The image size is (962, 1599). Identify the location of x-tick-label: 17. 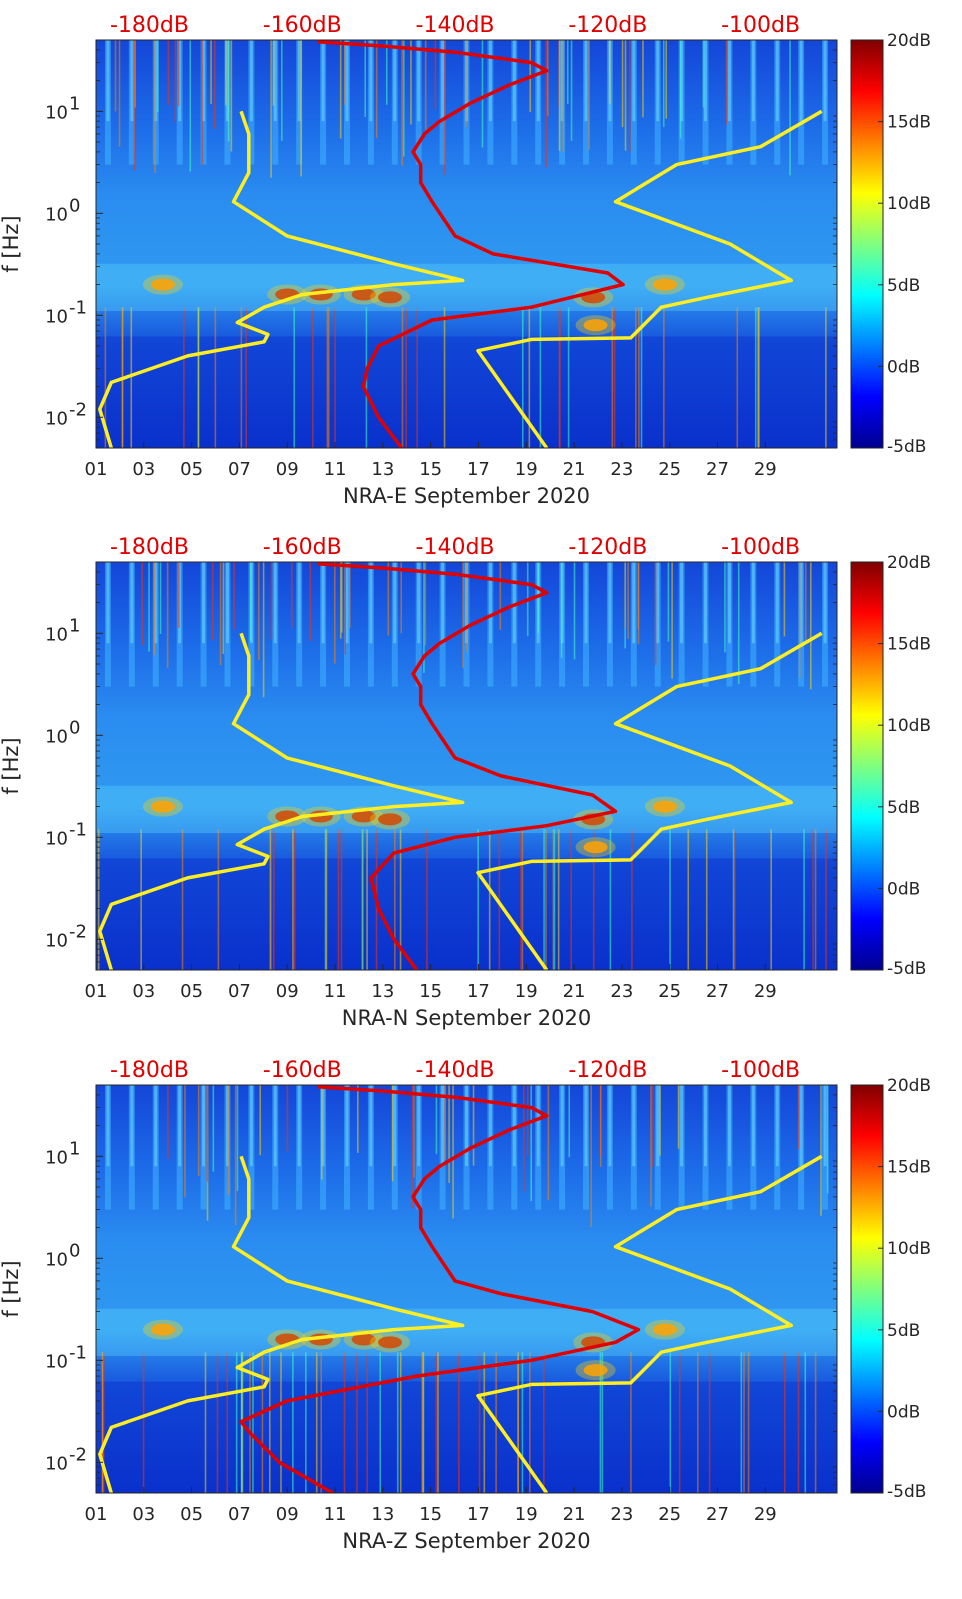
(478, 1514).